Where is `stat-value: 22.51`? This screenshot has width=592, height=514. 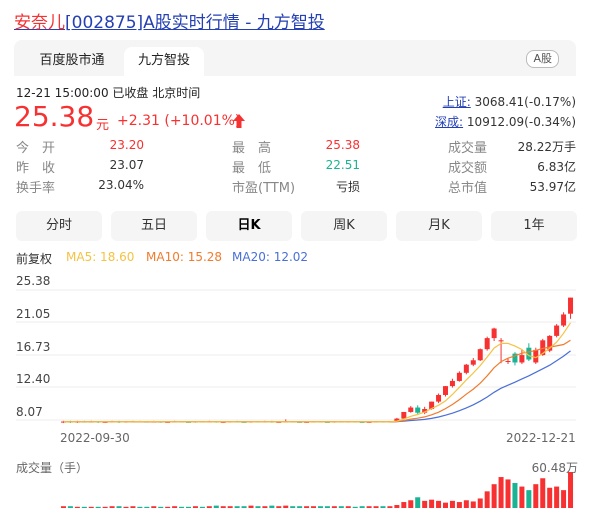
stat-value: 22.51 is located at coordinates (342, 165).